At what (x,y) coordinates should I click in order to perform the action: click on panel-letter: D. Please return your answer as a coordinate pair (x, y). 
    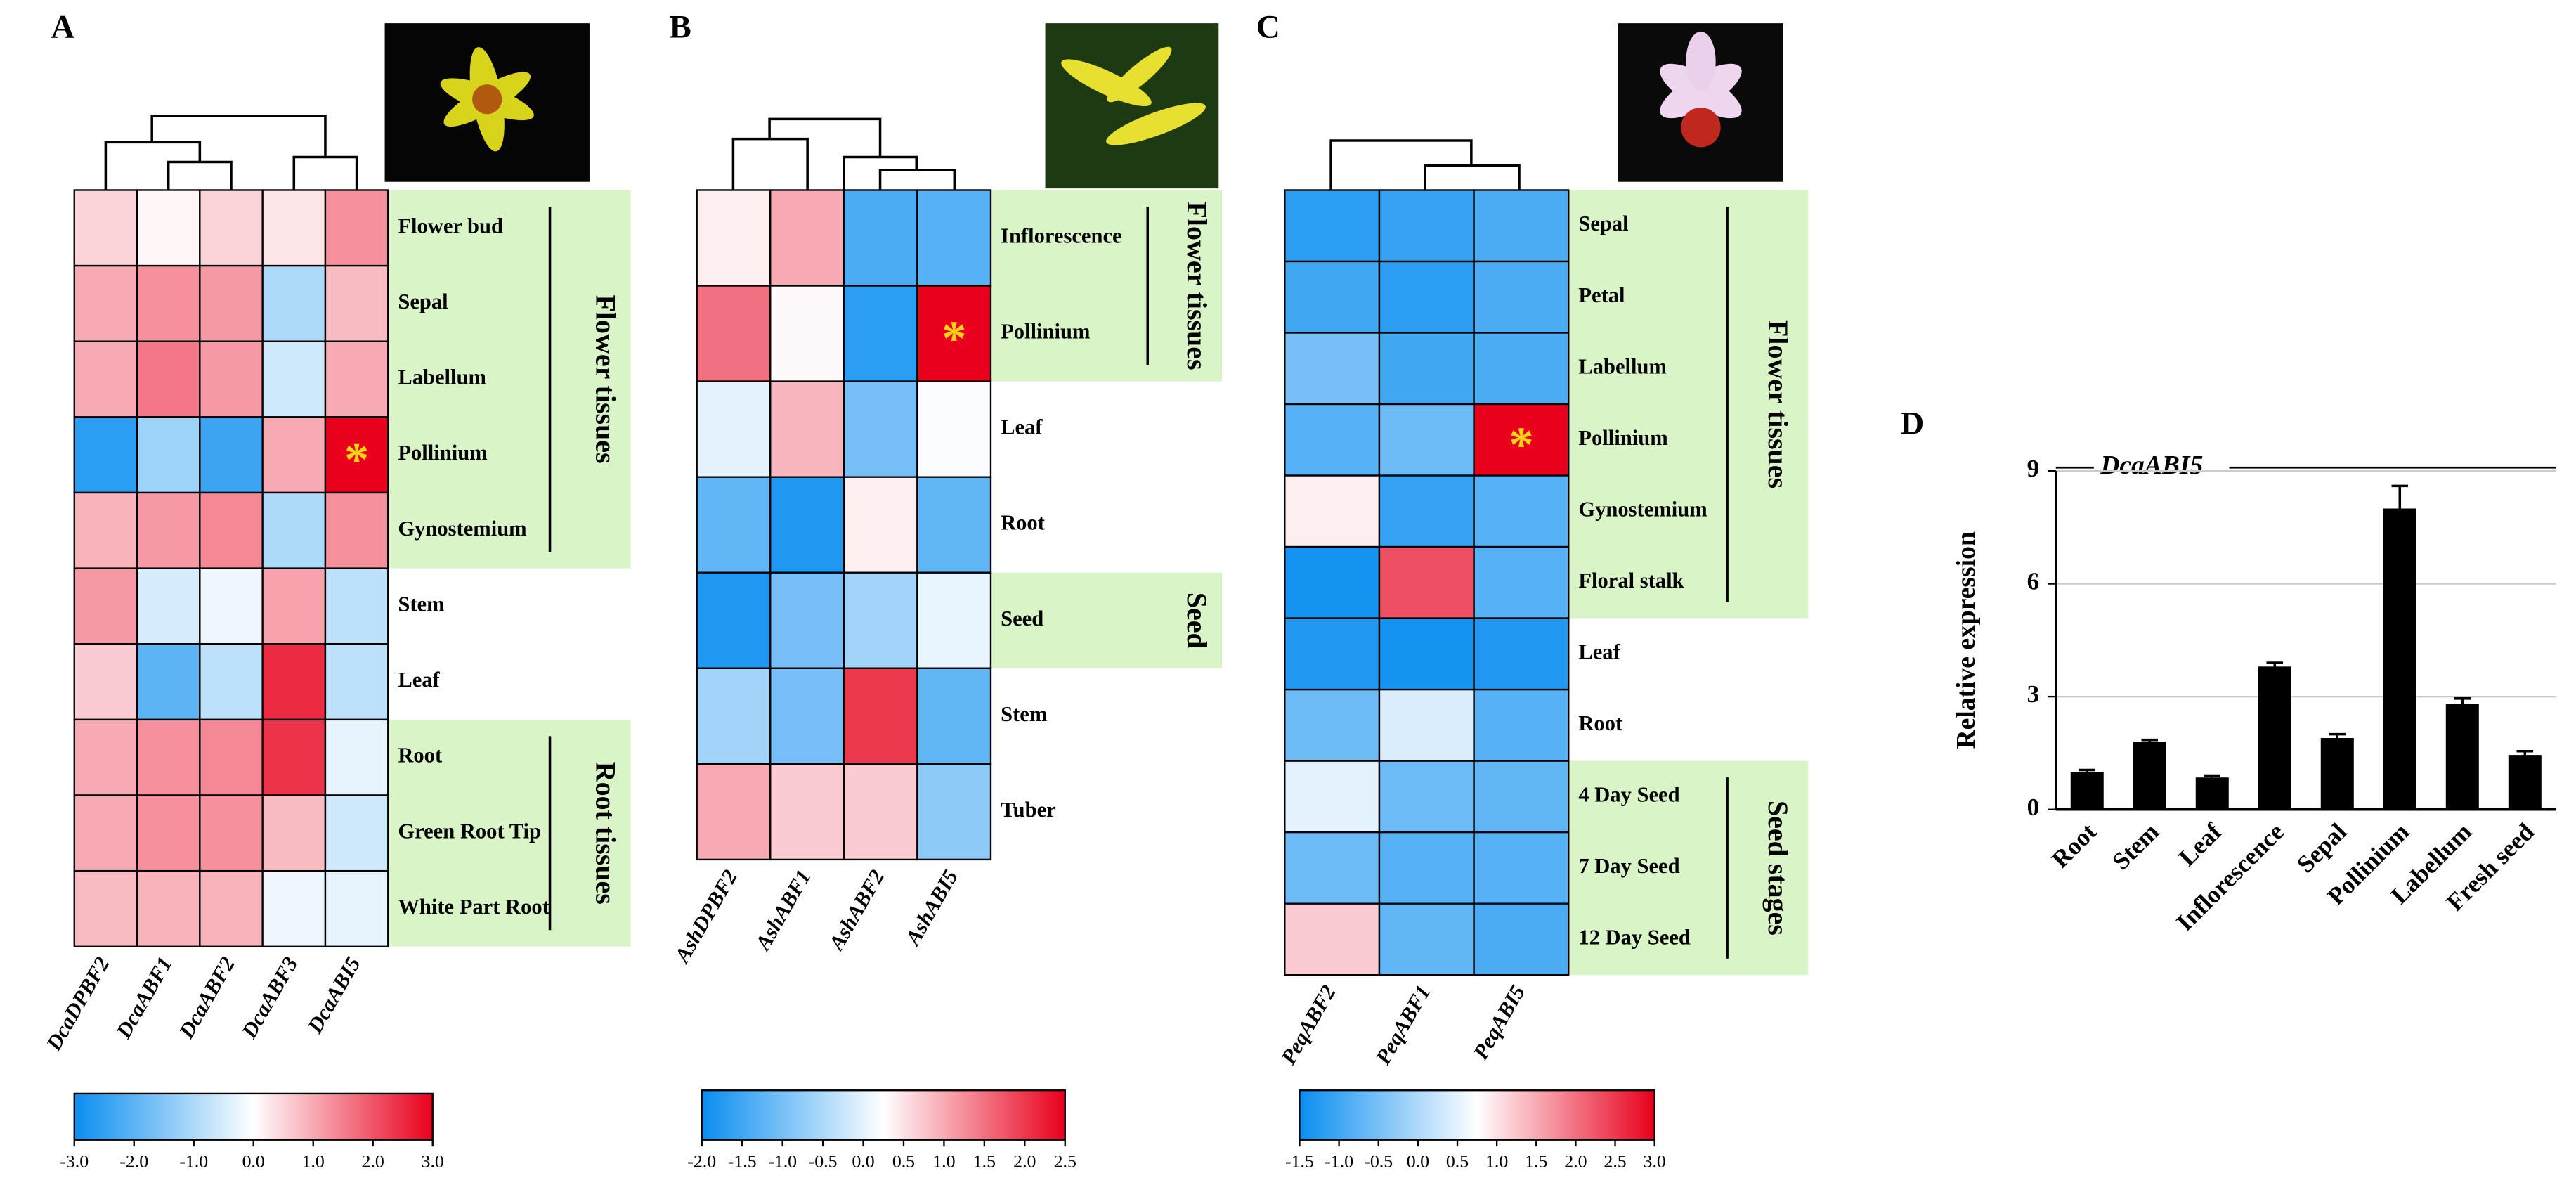
    Looking at the image, I should click on (1912, 423).